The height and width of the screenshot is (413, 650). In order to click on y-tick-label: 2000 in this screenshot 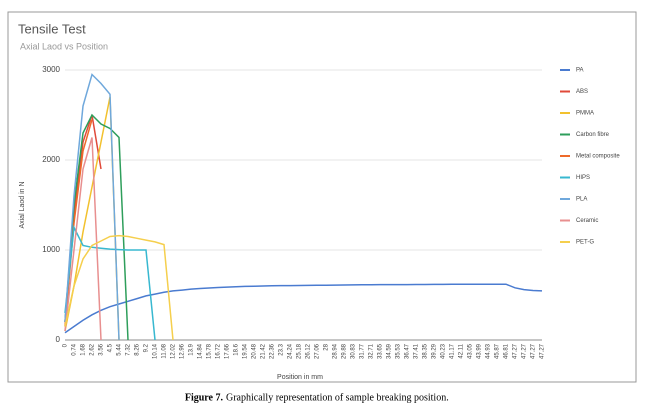, I will do `click(51, 159)`.